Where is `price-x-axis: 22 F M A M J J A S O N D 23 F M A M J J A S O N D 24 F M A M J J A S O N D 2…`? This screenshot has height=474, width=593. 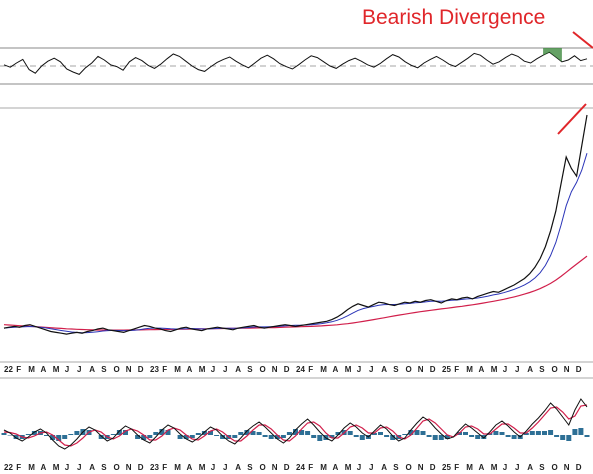 price-x-axis: 22 F M A M J J A S O N D 23 F M A M J J A S O N D 24 F M A M J J A S O N D 2… is located at coordinates (293, 369).